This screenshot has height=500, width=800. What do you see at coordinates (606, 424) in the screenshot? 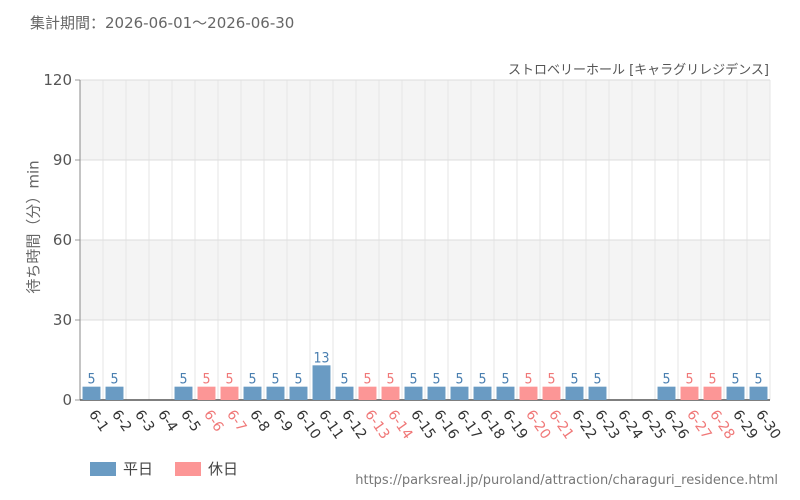
I see `x-tick-label: 6-23` at bounding box center [606, 424].